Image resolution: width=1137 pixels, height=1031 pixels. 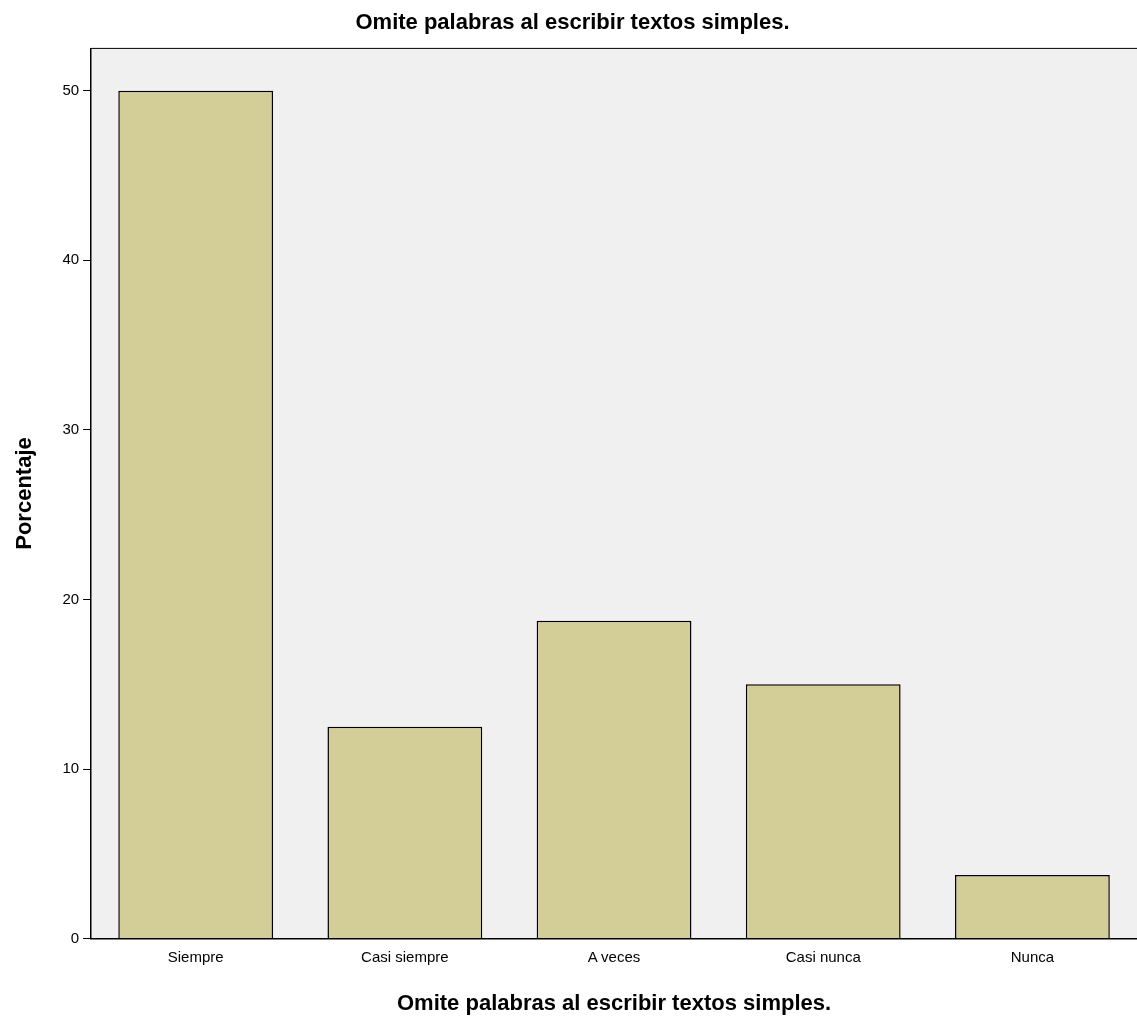 I want to click on y-tick-label: 30, so click(x=71, y=429).